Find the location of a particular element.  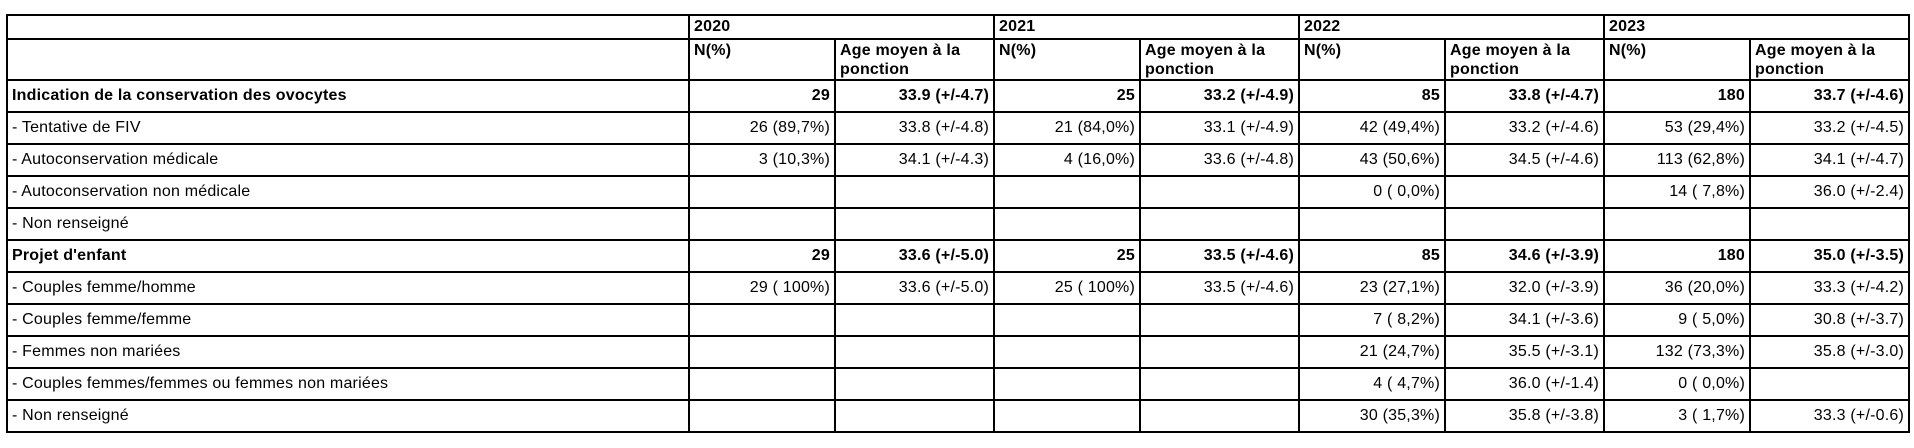

row-label: - Non renseigné is located at coordinates (348, 224).